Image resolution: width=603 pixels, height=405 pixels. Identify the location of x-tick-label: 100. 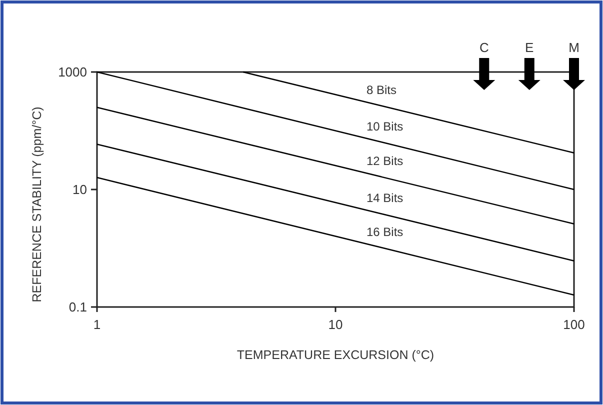
(574, 324).